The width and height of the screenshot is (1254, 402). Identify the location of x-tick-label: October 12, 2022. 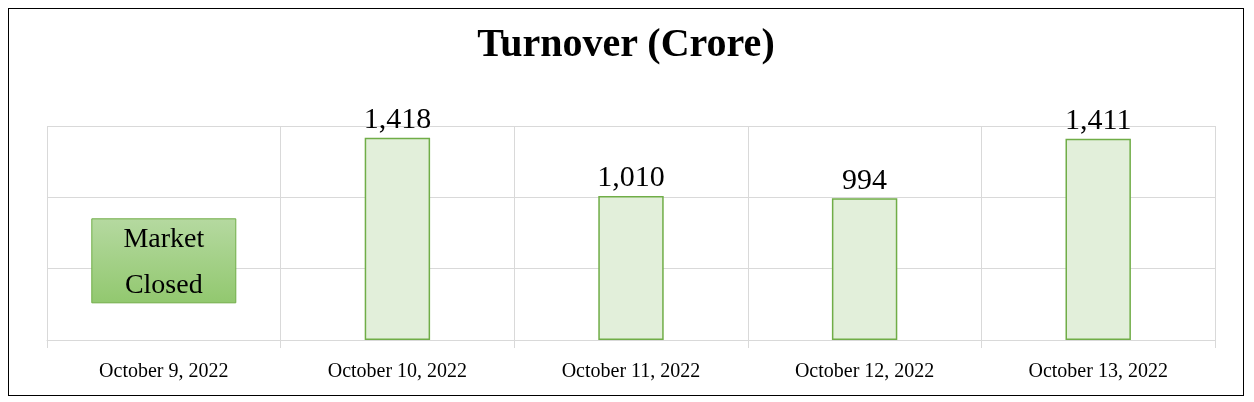
(864, 370).